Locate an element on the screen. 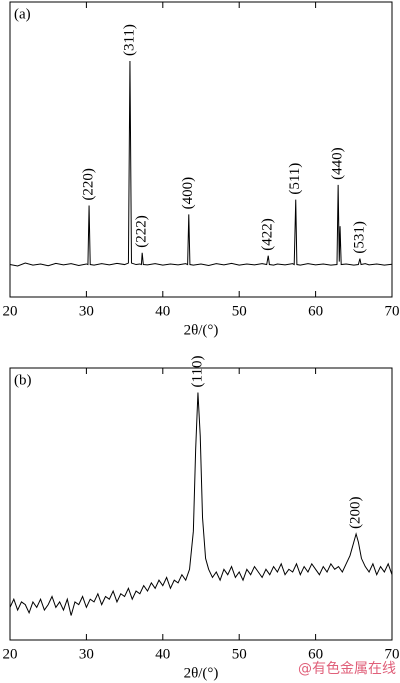  panel-label: (a) is located at coordinates (22, 14).